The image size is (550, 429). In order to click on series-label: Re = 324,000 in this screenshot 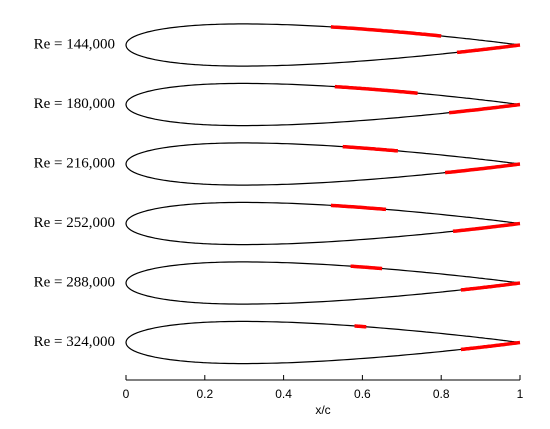, I will do `click(74, 342)`.